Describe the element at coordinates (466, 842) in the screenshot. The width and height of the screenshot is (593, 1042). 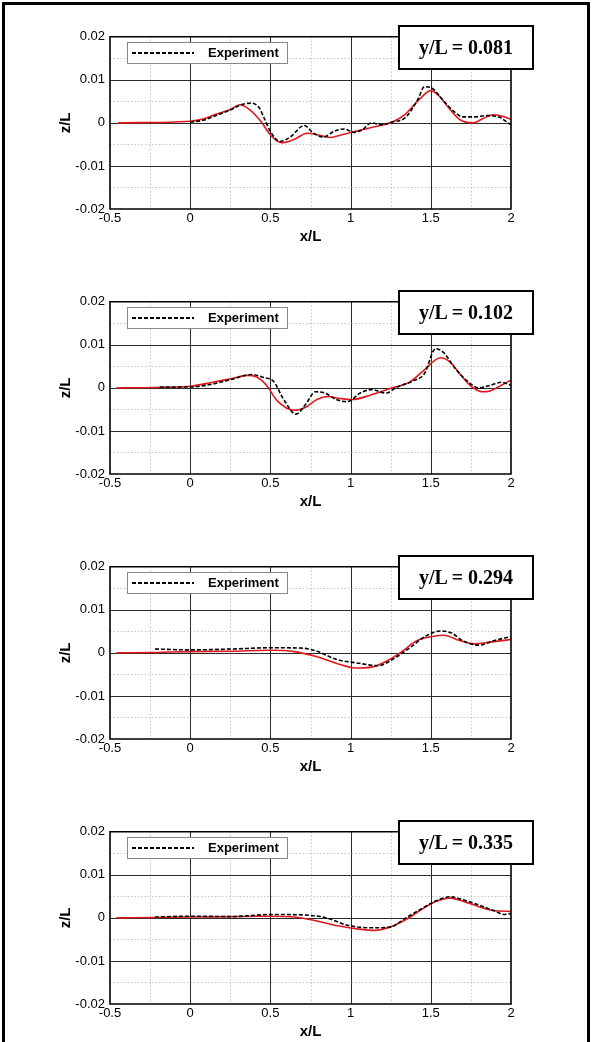
I see `annotation: y/L = 0.335` at that location.